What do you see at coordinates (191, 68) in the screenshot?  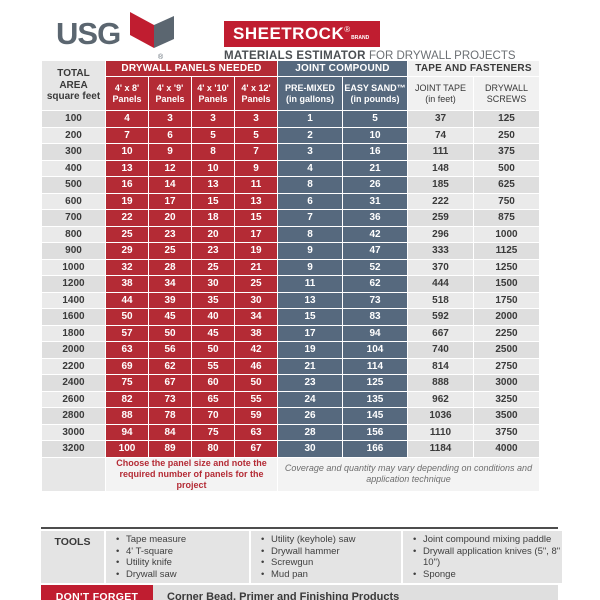 I see `group-header-drywall-panels: DRYWALL PANELS NEEDED` at bounding box center [191, 68].